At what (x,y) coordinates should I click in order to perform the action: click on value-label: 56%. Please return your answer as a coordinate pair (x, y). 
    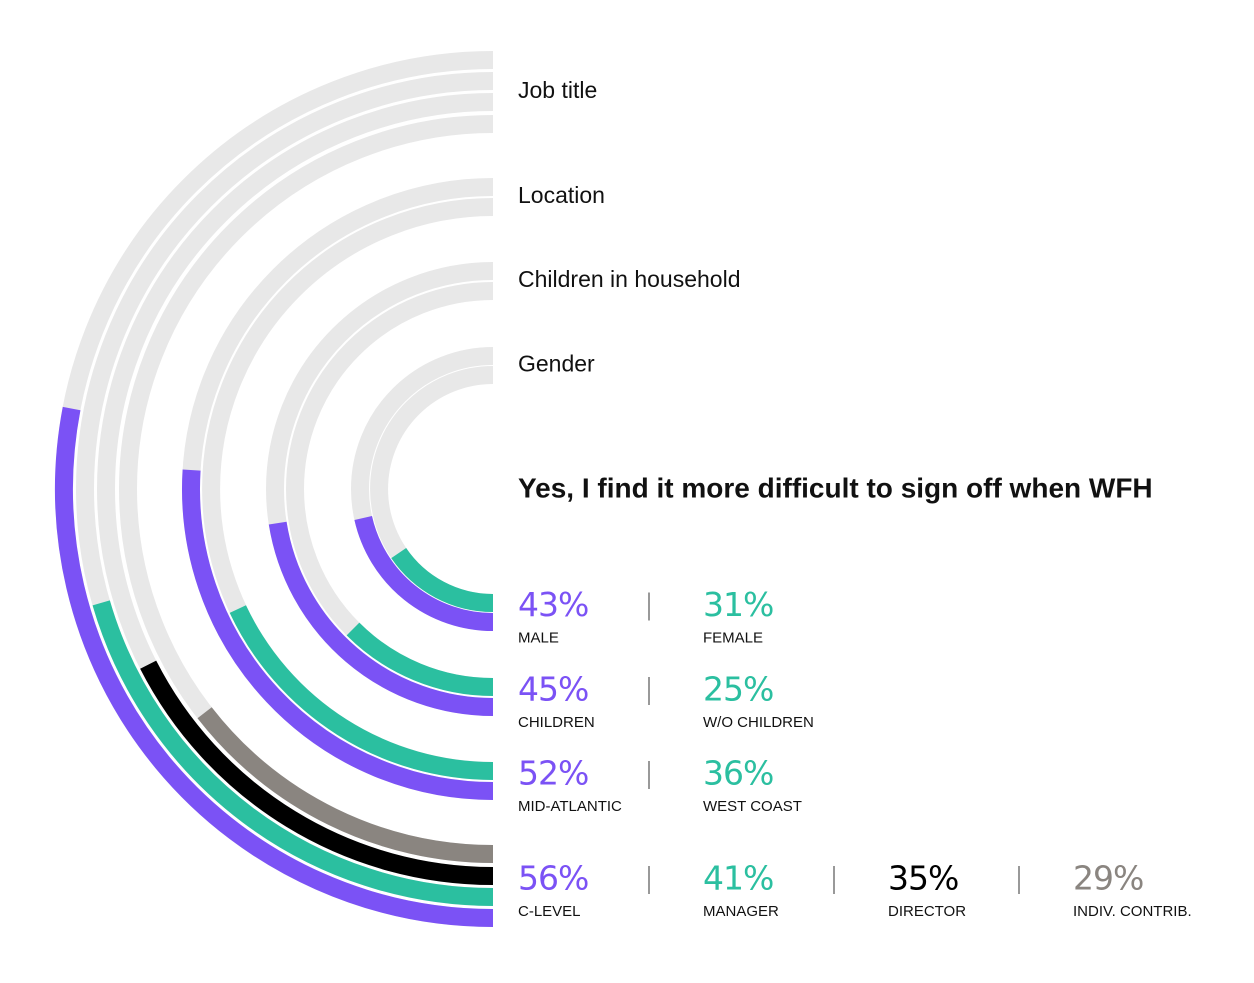
    Looking at the image, I should click on (553, 878).